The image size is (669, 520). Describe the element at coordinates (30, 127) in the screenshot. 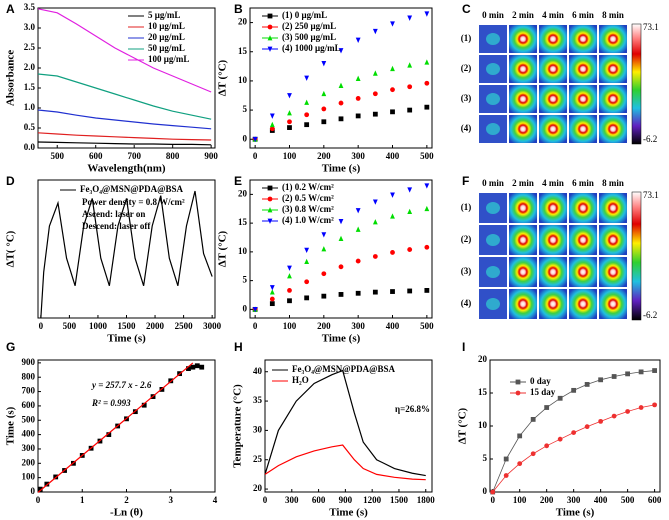

I see `y-tick-label: 0.5` at that location.